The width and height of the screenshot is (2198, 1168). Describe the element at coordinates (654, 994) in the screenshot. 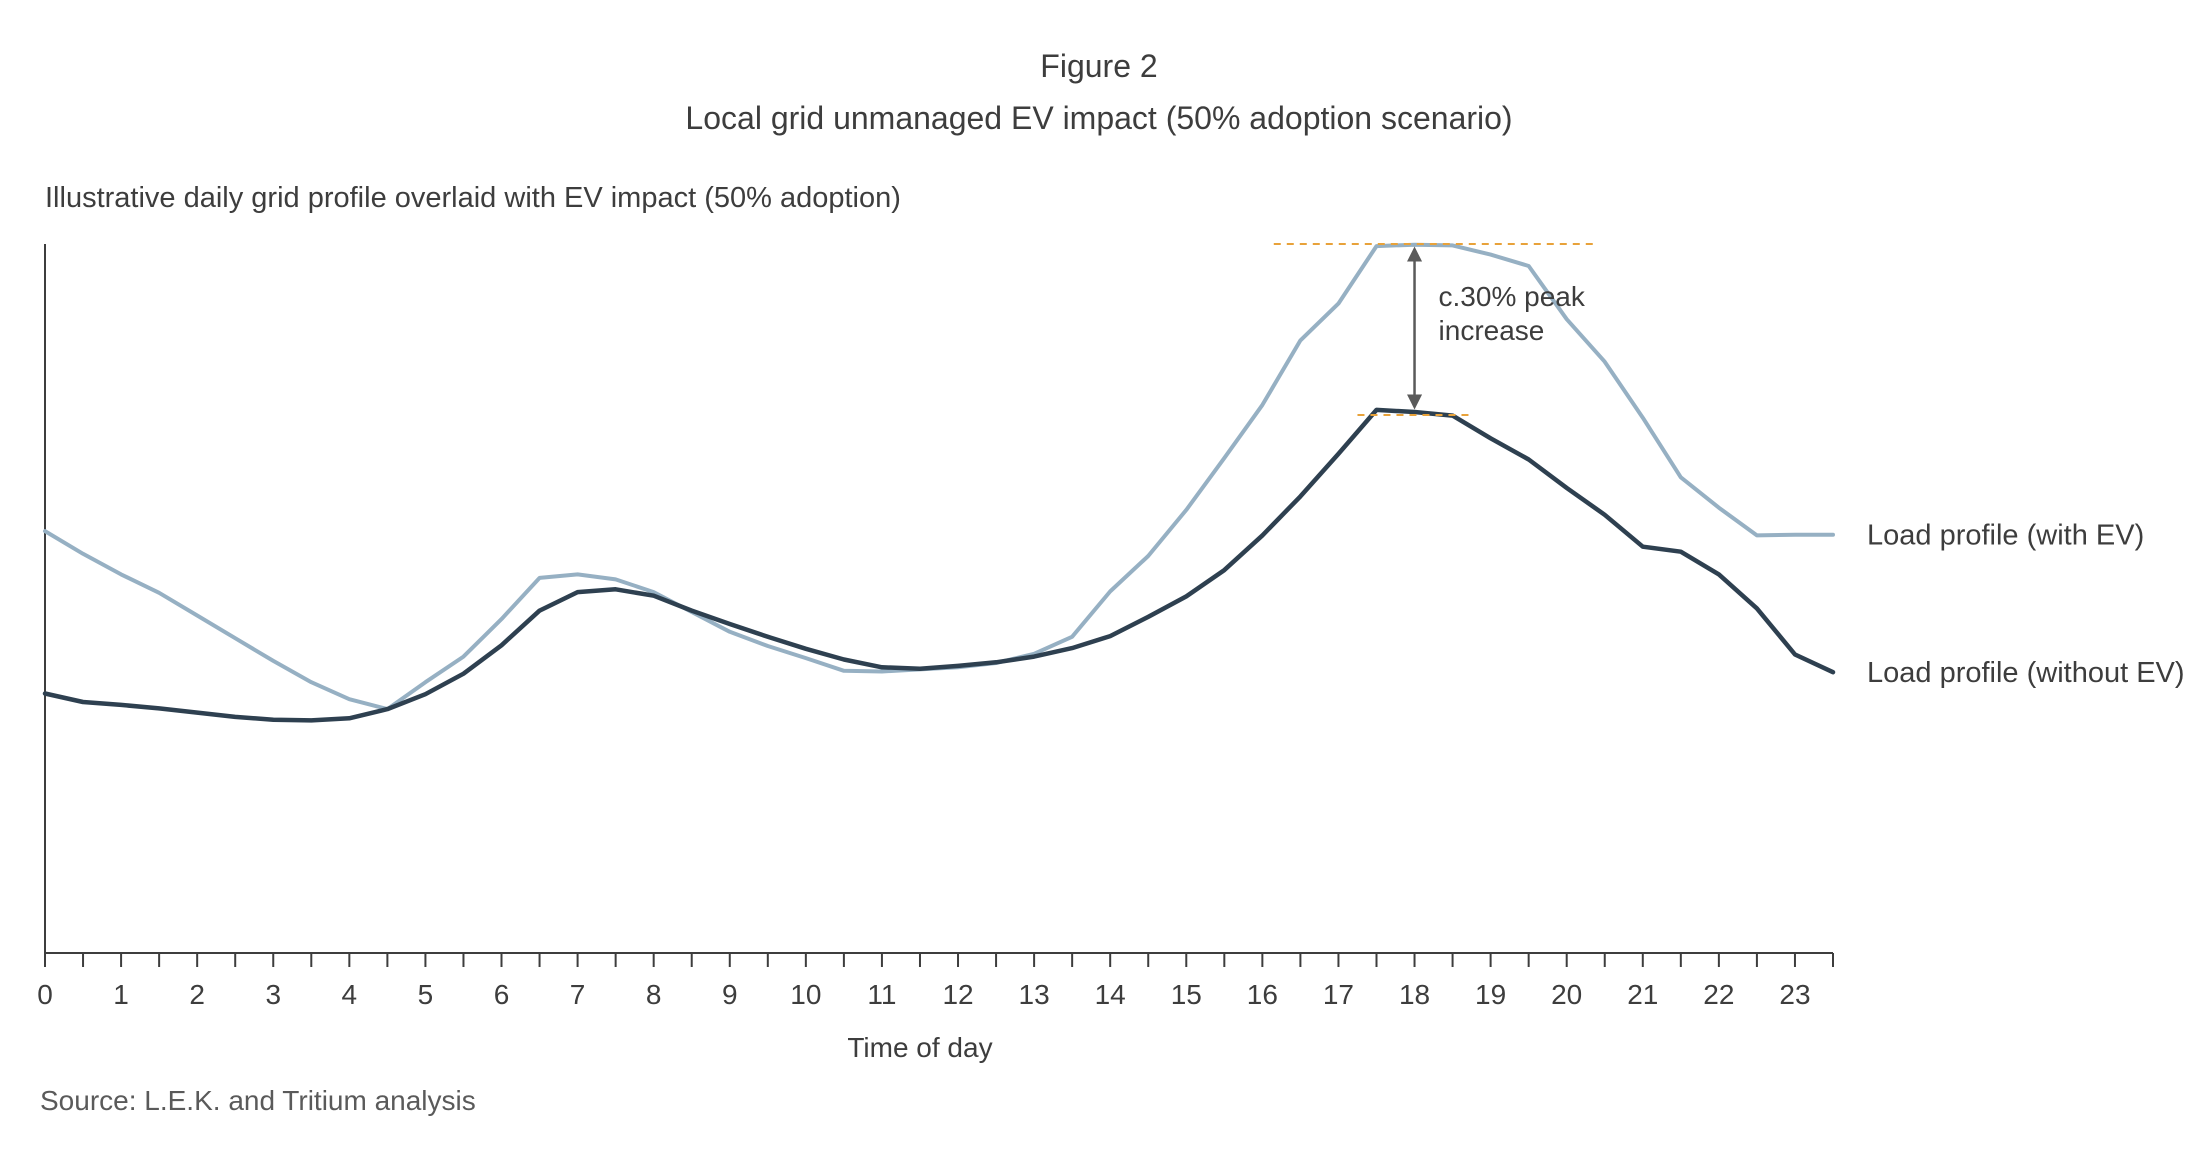

I see `x-tick-label: 8` at that location.